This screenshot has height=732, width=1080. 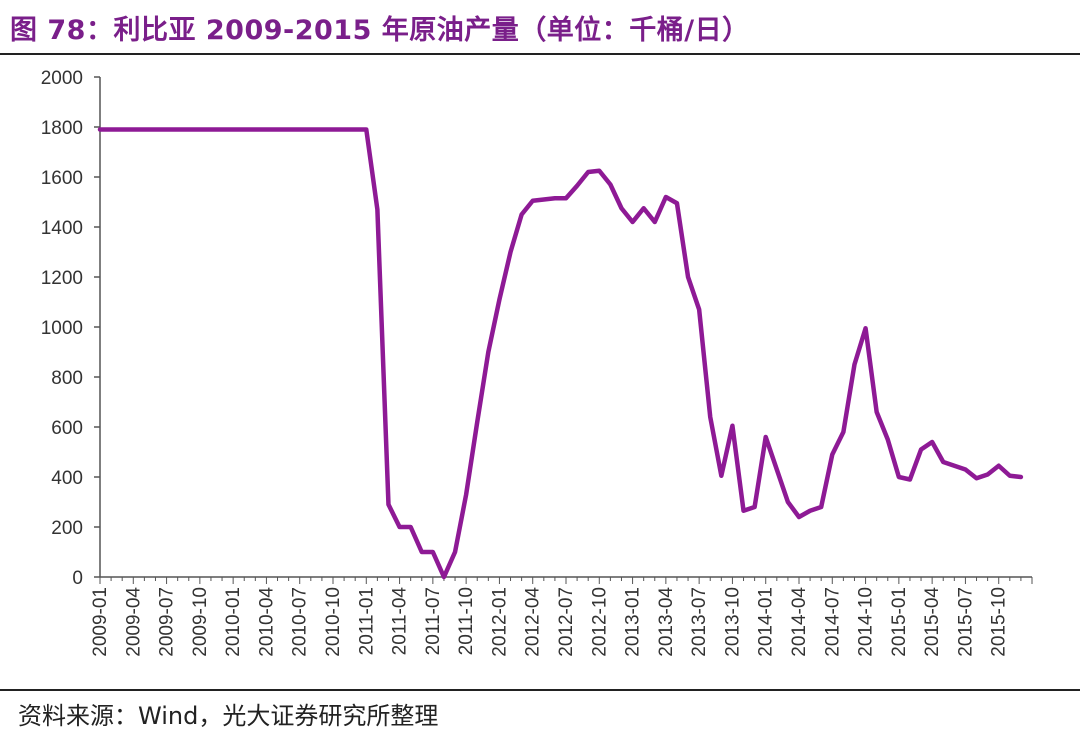 What do you see at coordinates (899, 622) in the screenshot?
I see `x-tick-label: 2015-01` at bounding box center [899, 622].